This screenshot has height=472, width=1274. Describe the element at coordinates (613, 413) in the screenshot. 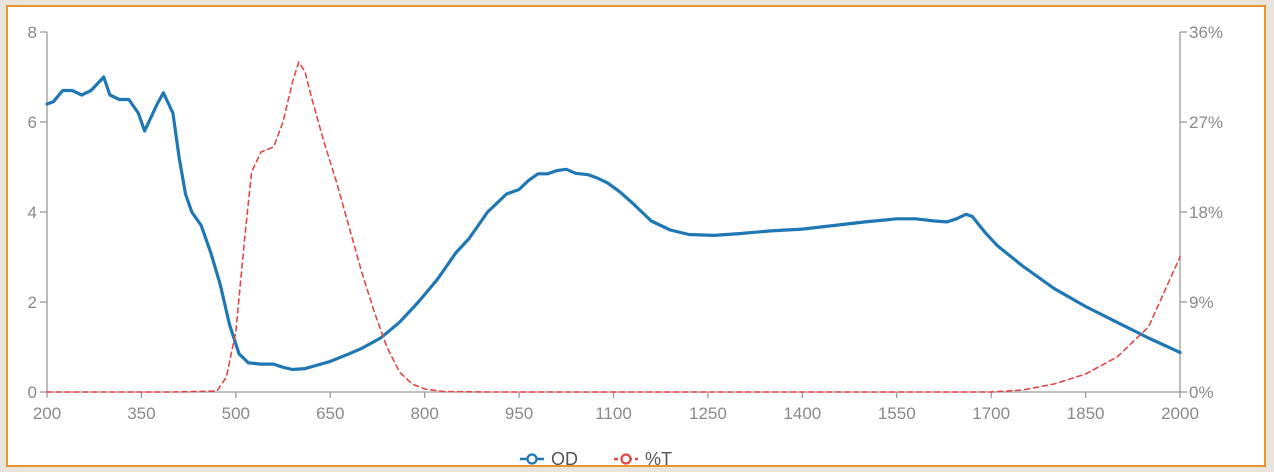

I see `x-tick-label: 1100` at that location.